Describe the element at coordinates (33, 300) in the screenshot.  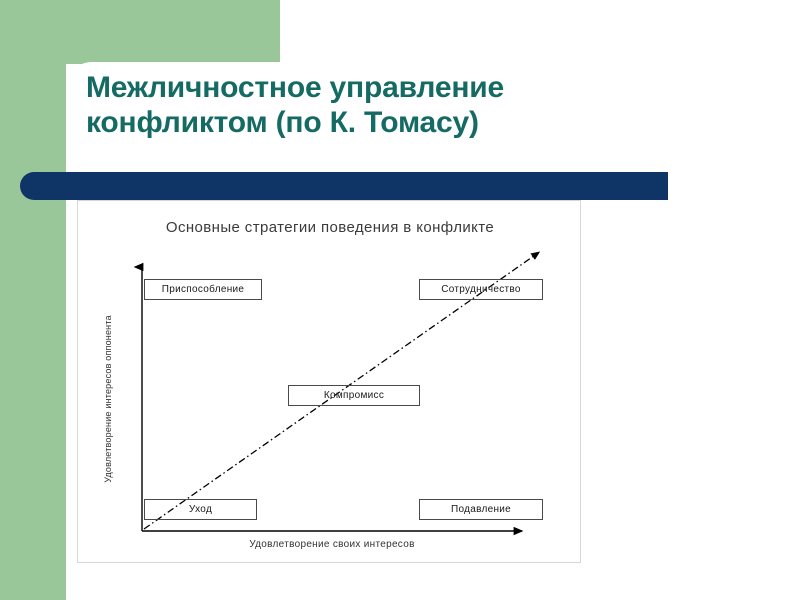
I see `green-side-band` at that location.